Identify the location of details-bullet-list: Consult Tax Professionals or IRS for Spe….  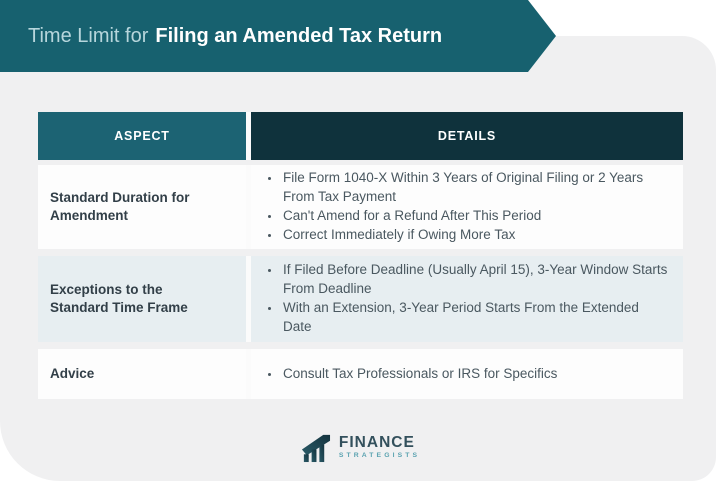
(410, 374).